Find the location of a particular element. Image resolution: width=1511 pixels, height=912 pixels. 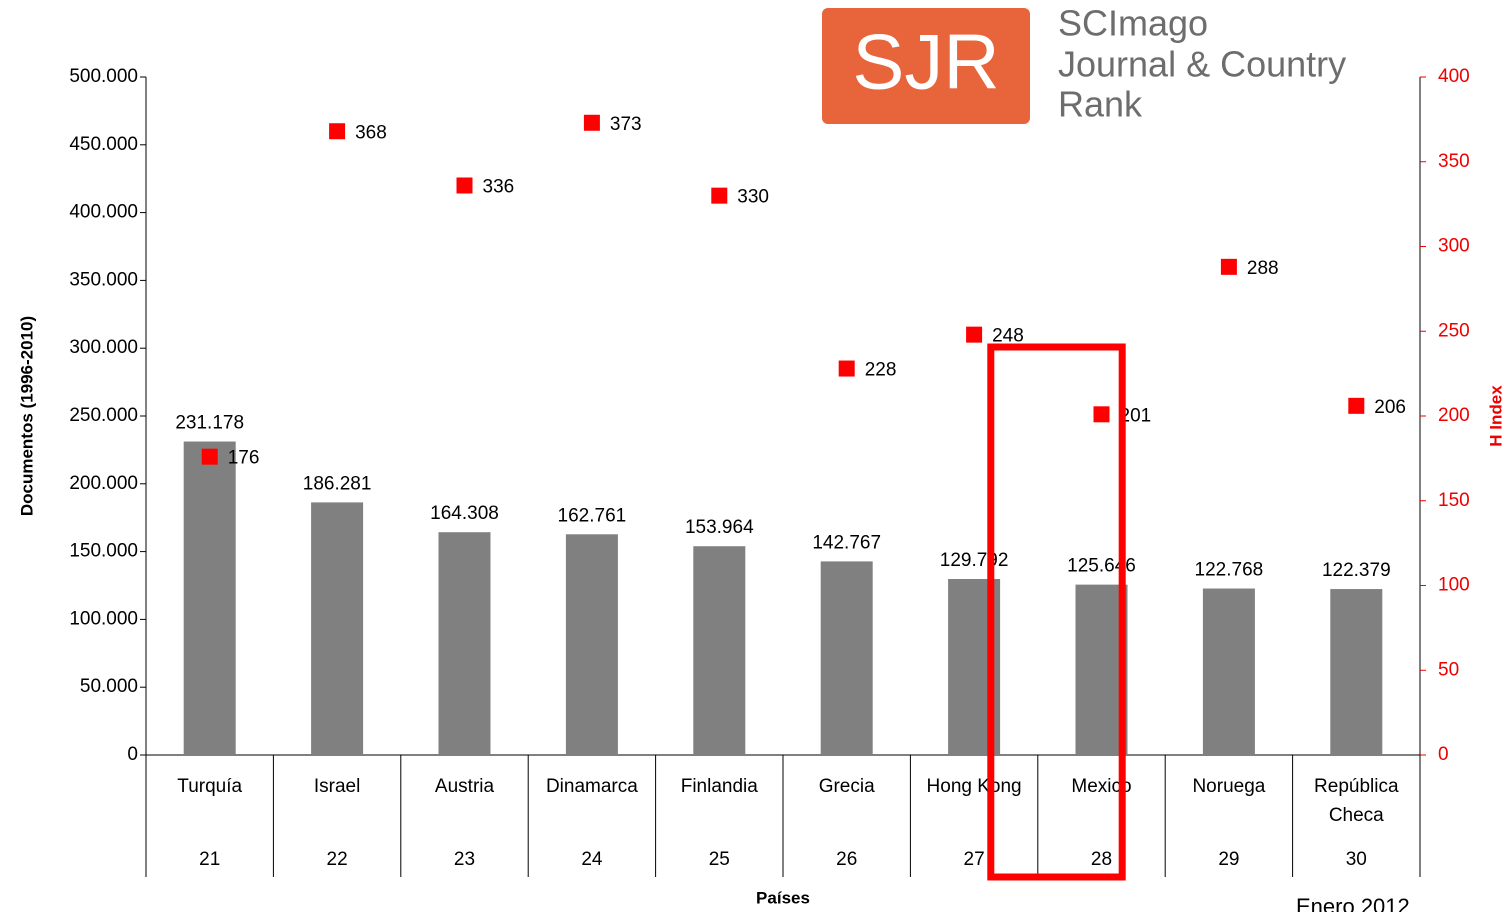

rank-label: 26 is located at coordinates (846, 859).